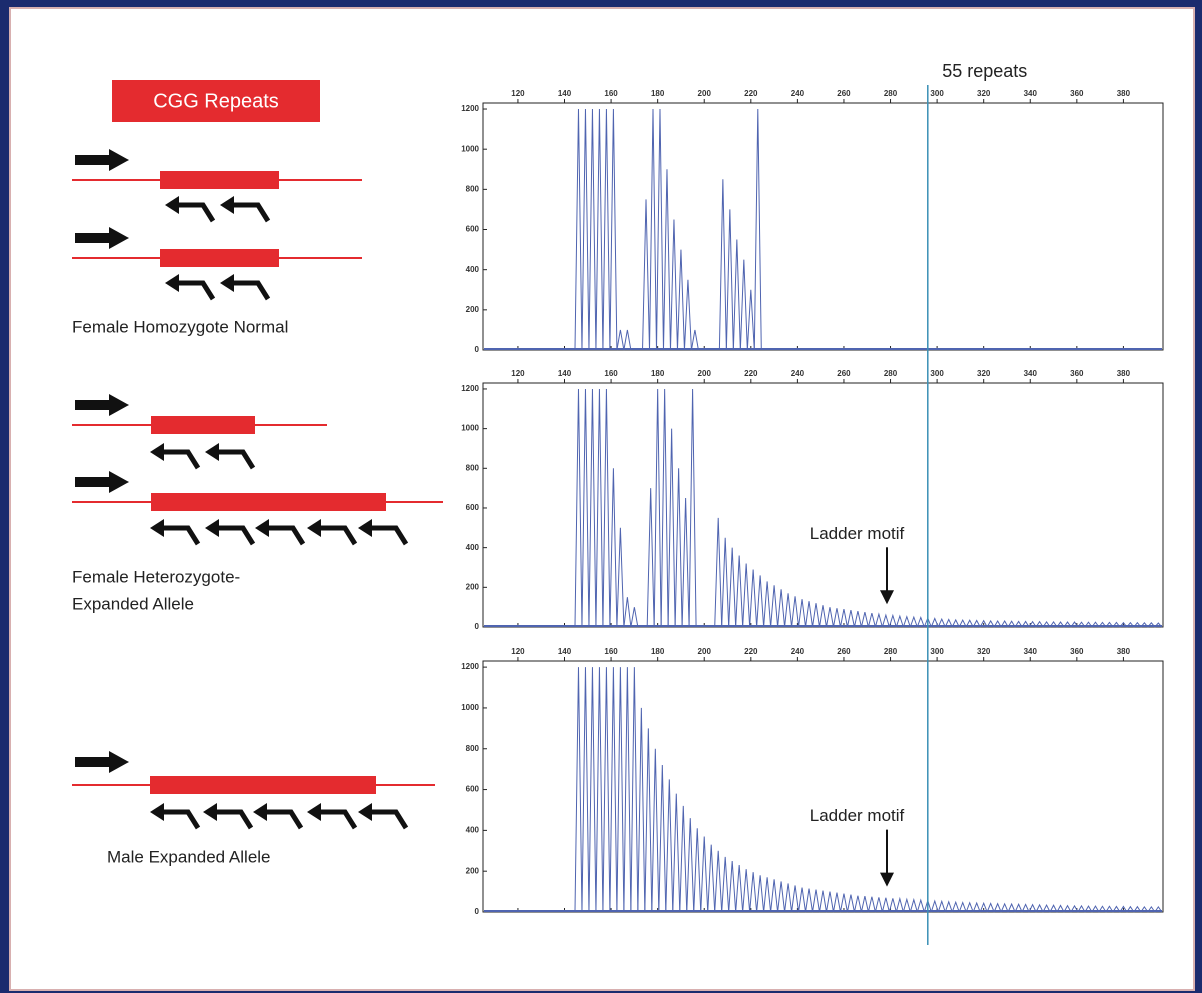 The height and width of the screenshot is (993, 1202). What do you see at coordinates (470, 388) in the screenshot?
I see `y-tick-label: 1200` at bounding box center [470, 388].